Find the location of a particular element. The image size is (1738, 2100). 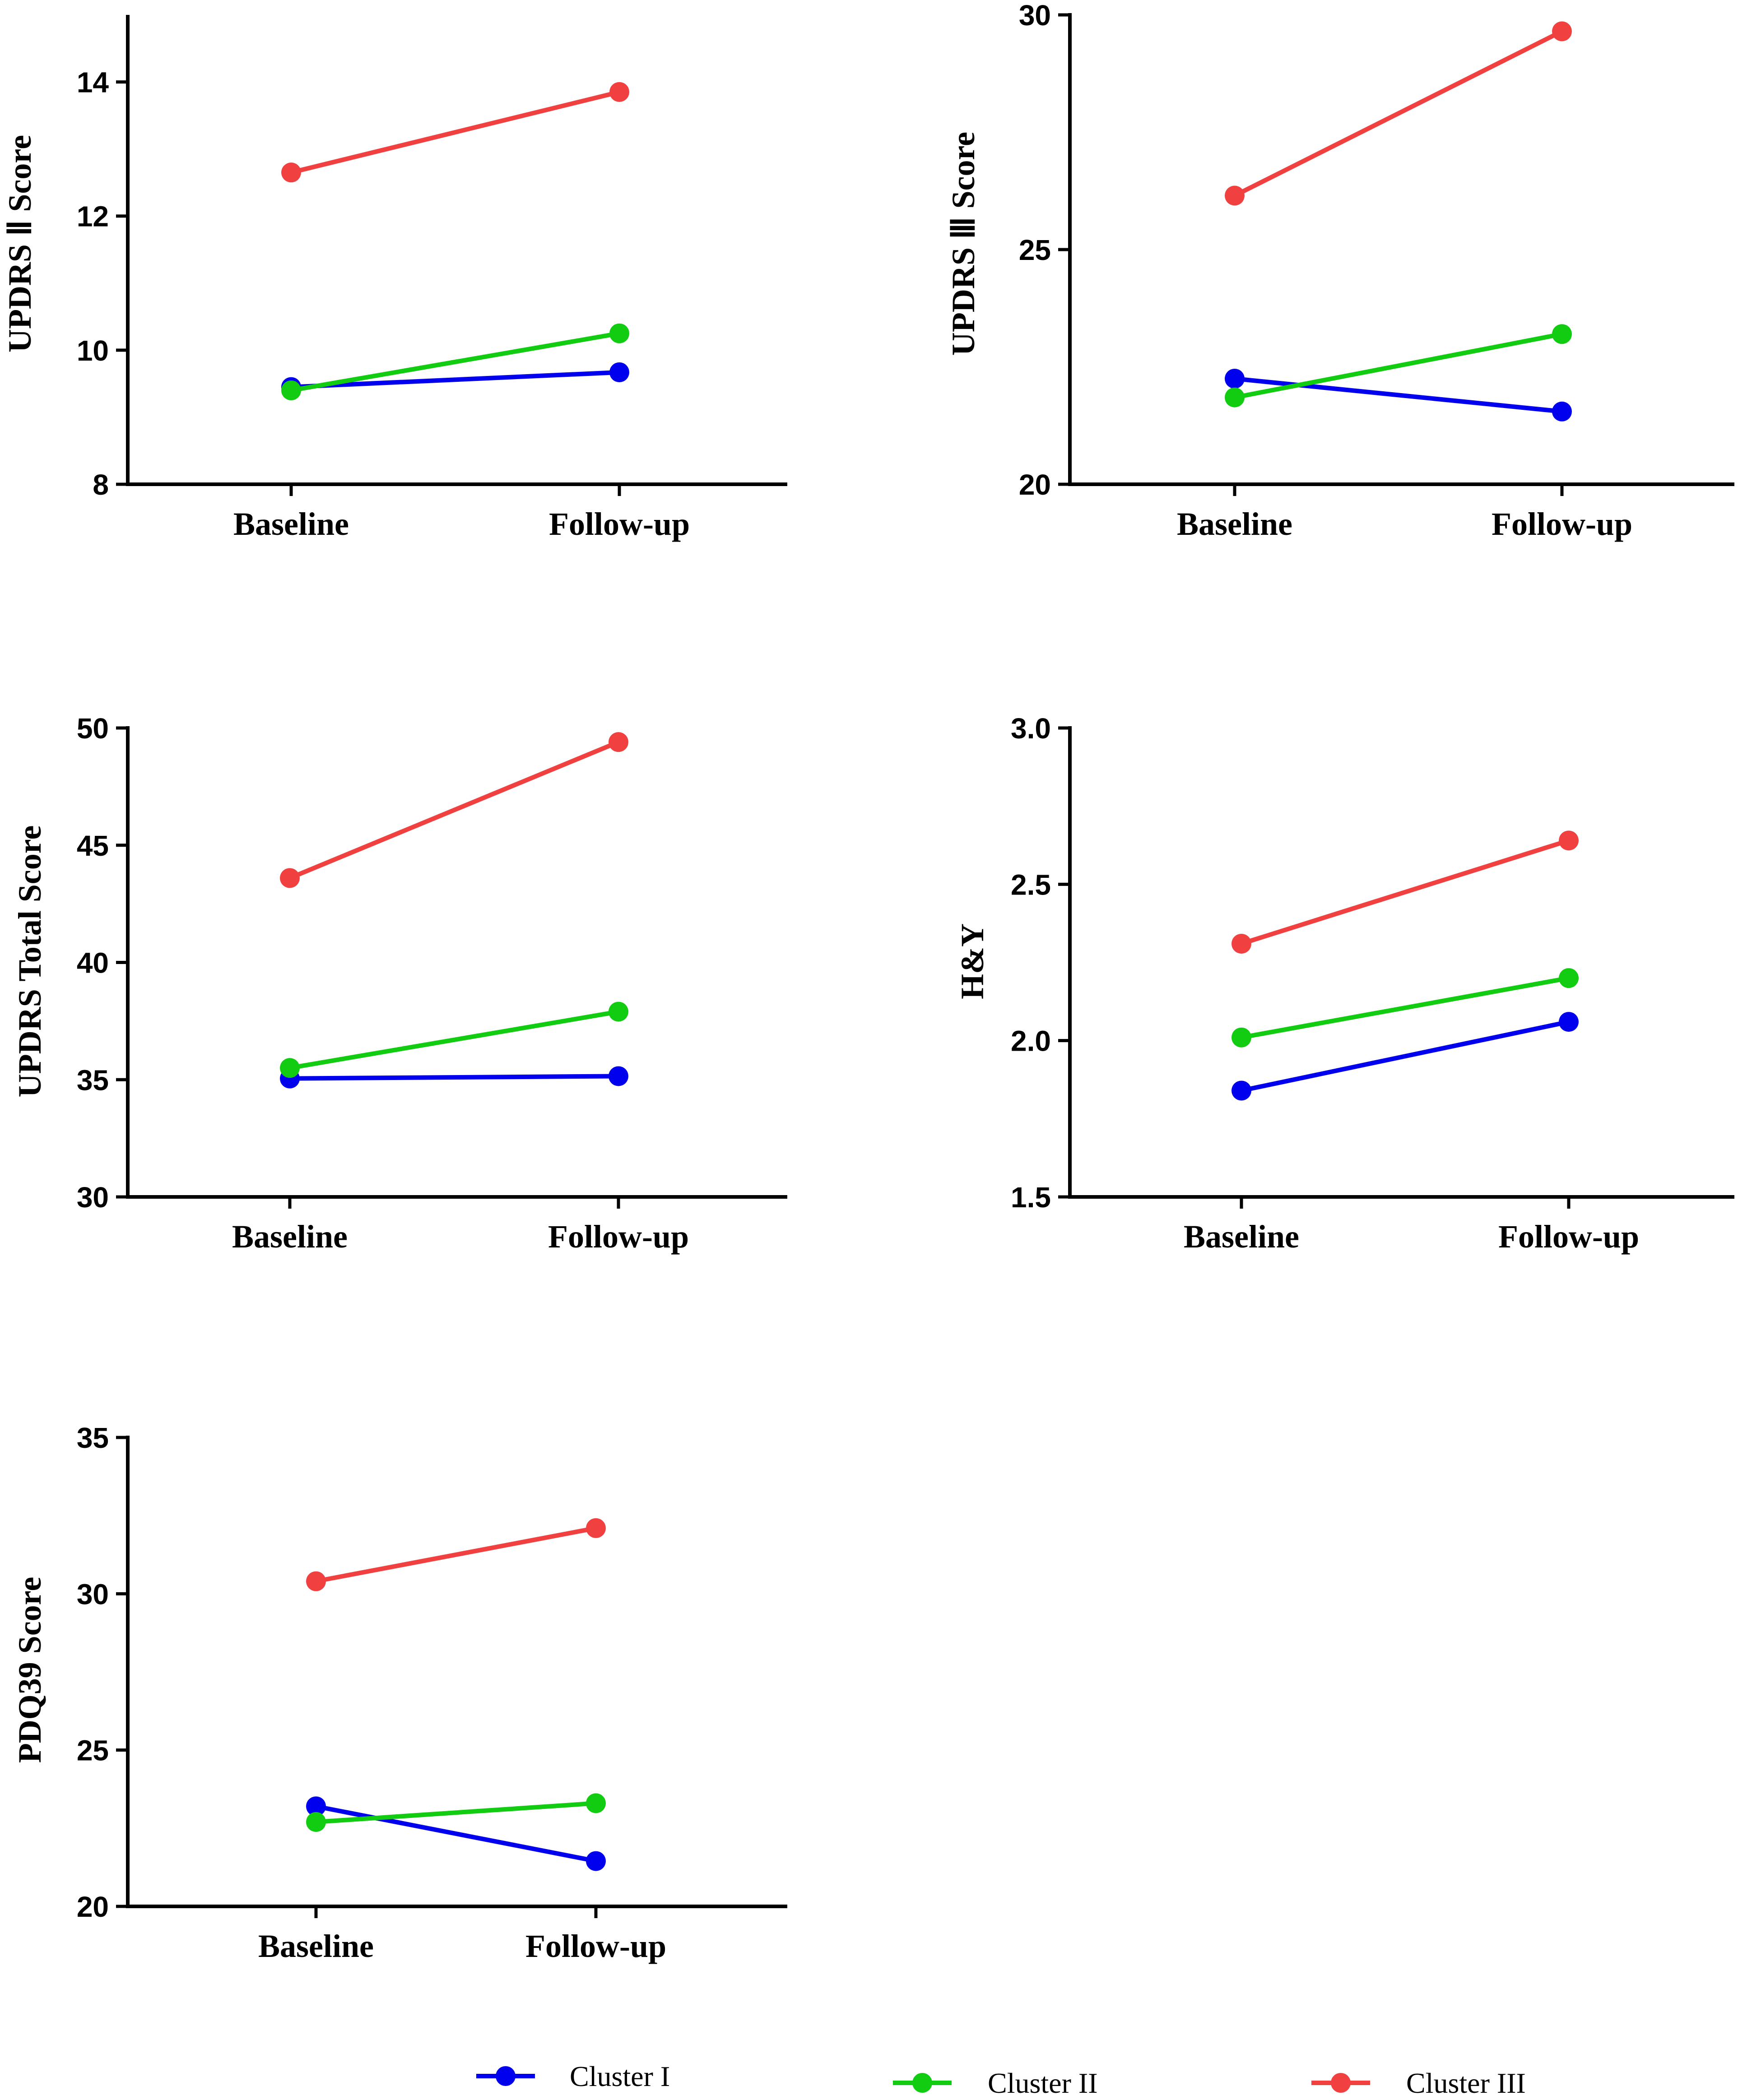

legend-label: Cluster I is located at coordinates (620, 2076).